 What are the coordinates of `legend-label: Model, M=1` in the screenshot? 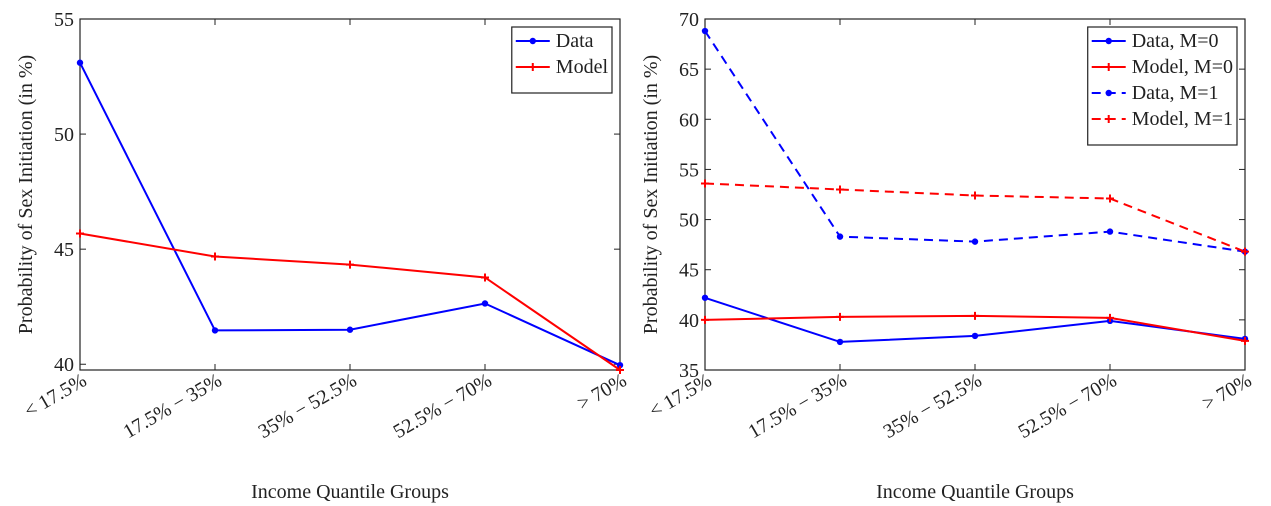 It's located at (1182, 119).